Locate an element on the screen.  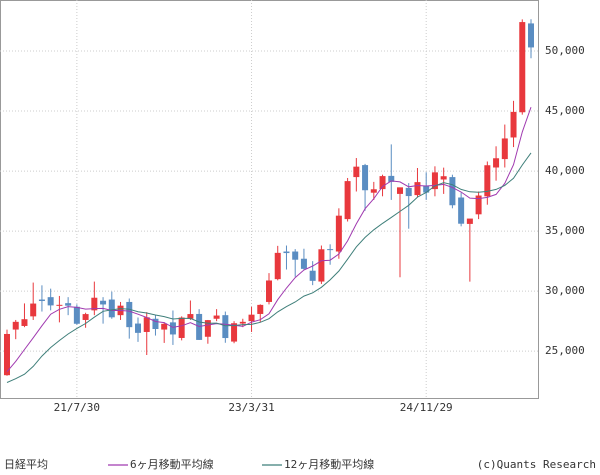
x-tick-label: 24/11/29 is located at coordinates (426, 407).